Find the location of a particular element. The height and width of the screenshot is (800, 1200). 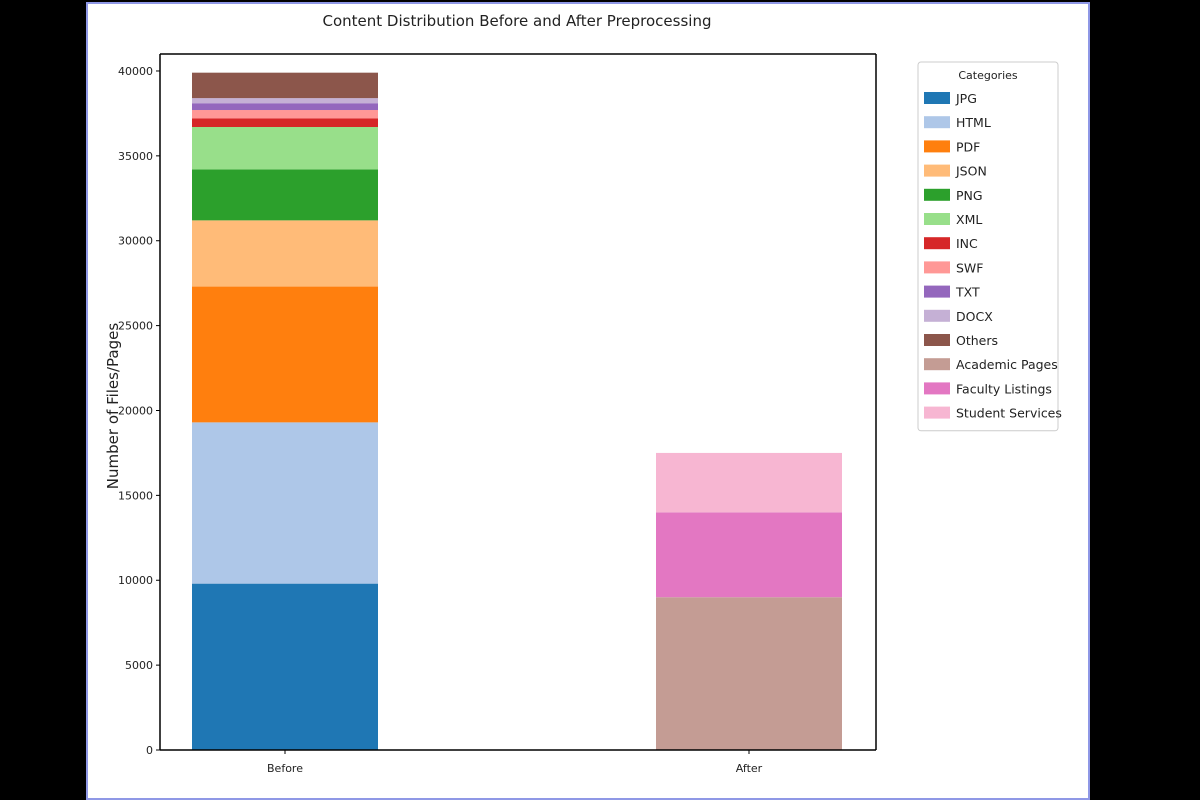

legend-label: Student Services is located at coordinates (1009, 413).